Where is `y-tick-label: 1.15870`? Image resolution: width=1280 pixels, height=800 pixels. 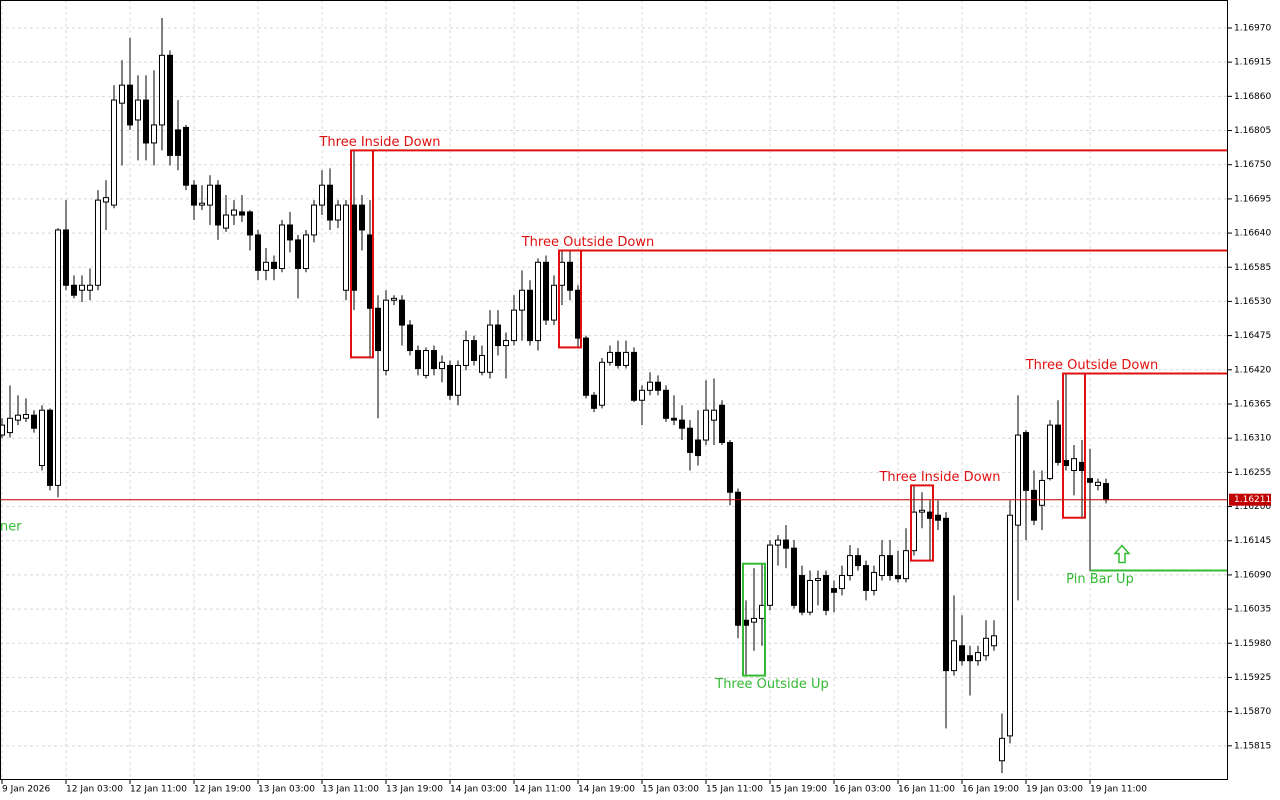 y-tick-label: 1.15870 is located at coordinates (1252, 712).